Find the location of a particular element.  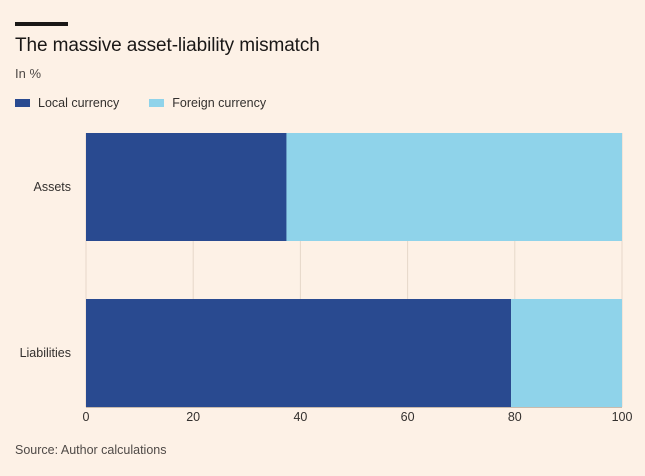

category-label-liabilities: Liabilities is located at coordinates (45, 353).